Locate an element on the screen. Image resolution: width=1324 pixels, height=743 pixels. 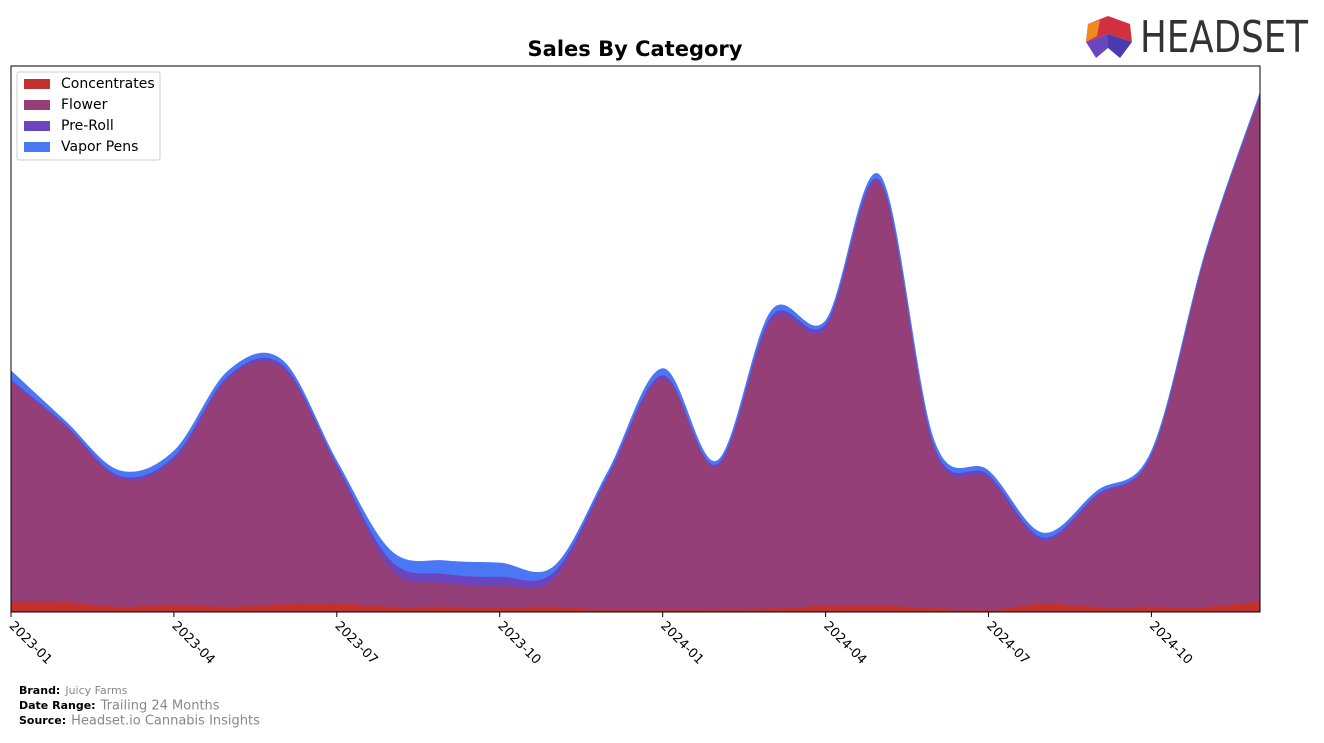
footer-label: Date Range: is located at coordinates (57, 705).